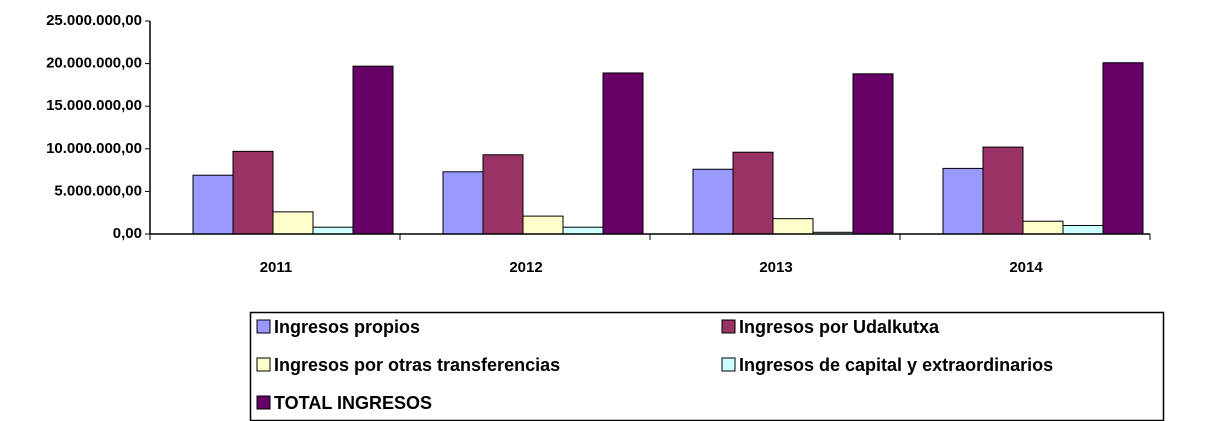 The height and width of the screenshot is (421, 1206). I want to click on x-tick-label: 2014, so click(1026, 267).